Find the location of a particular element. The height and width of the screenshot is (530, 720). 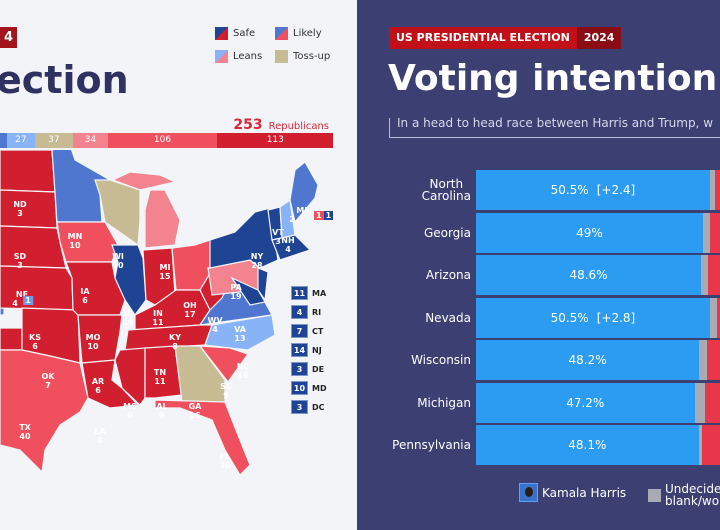

bar-row: Arizona 48.6% is located at coordinates (538, 276).